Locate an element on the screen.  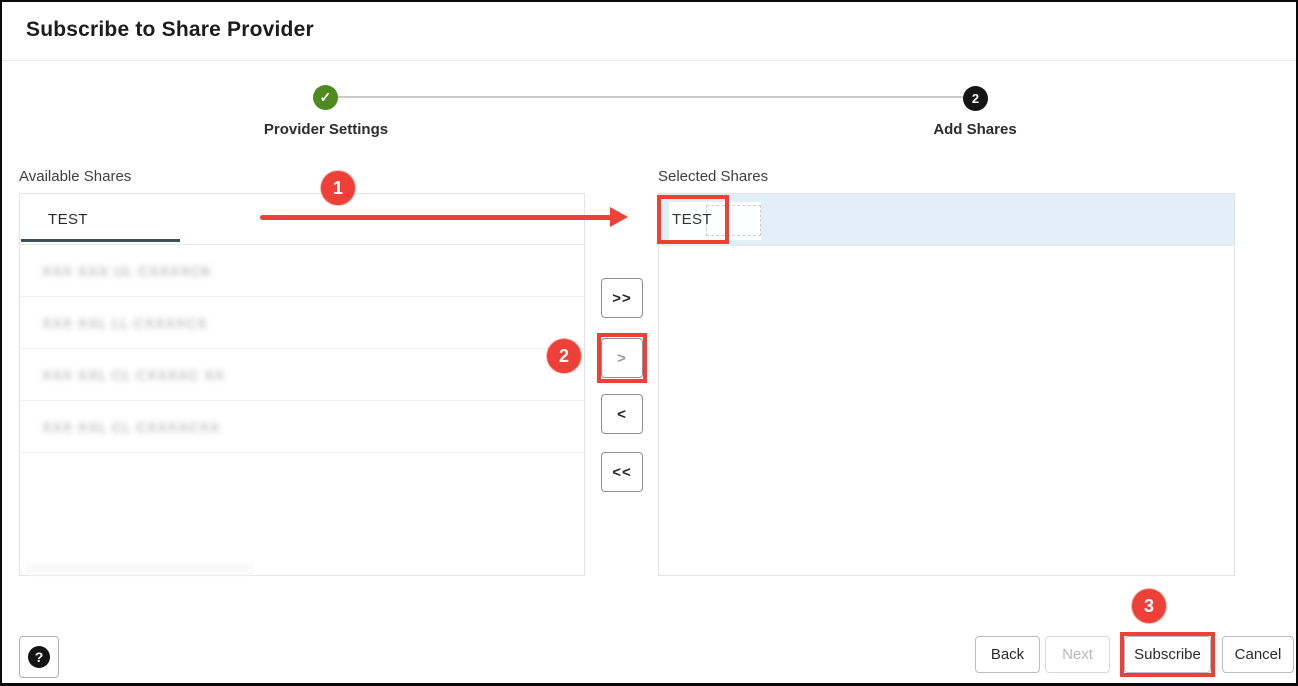
header-divider is located at coordinates (649, 60).